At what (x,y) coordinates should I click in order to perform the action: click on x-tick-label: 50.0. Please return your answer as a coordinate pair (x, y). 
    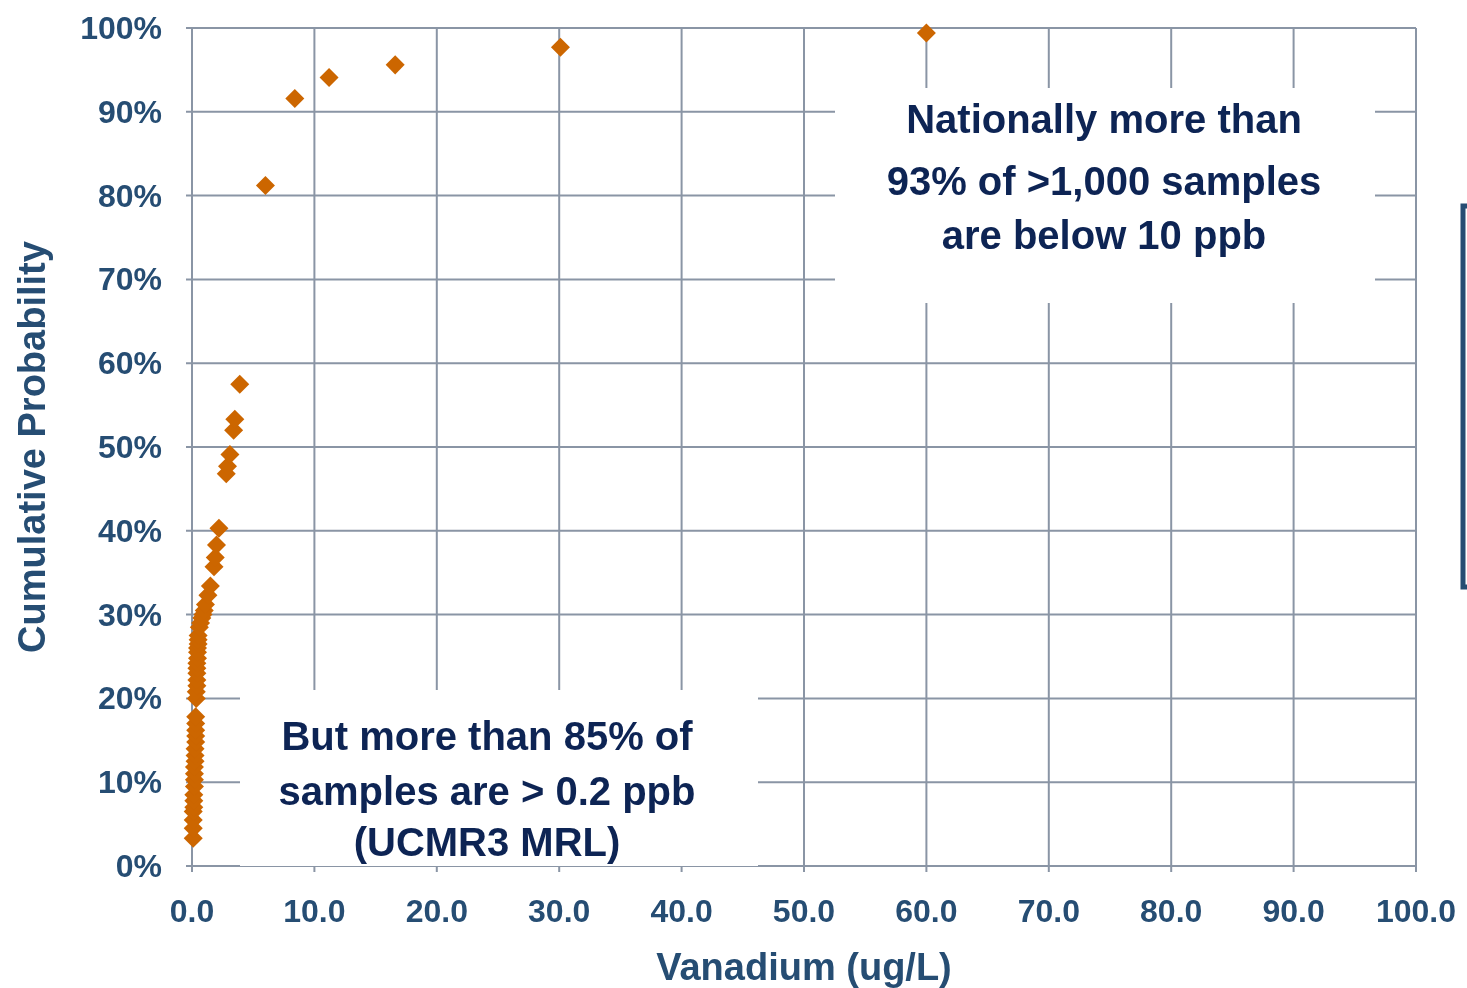
    Looking at the image, I should click on (804, 911).